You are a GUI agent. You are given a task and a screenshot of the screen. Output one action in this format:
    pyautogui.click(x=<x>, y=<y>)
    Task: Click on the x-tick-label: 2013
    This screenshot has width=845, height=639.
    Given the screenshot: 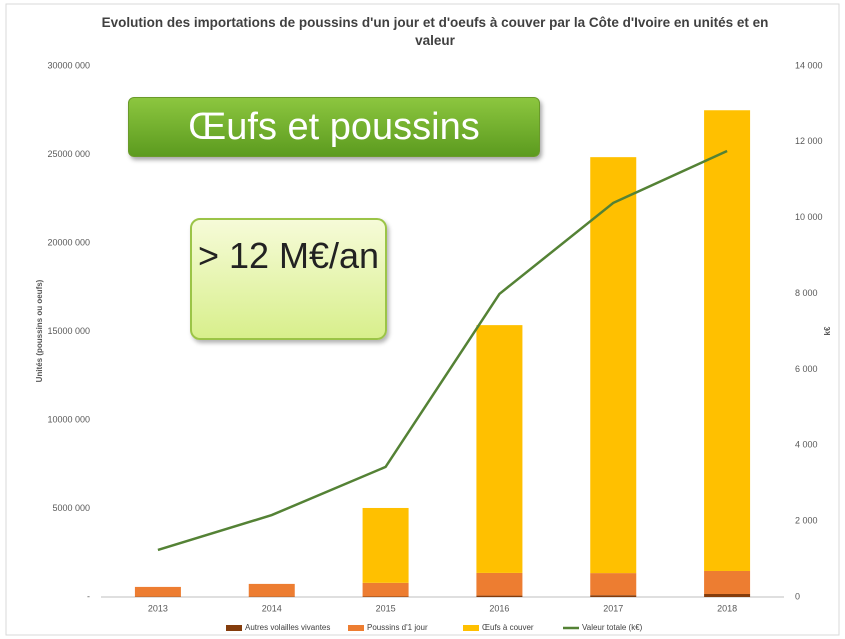 What is the action you would take?
    pyautogui.click(x=158, y=608)
    